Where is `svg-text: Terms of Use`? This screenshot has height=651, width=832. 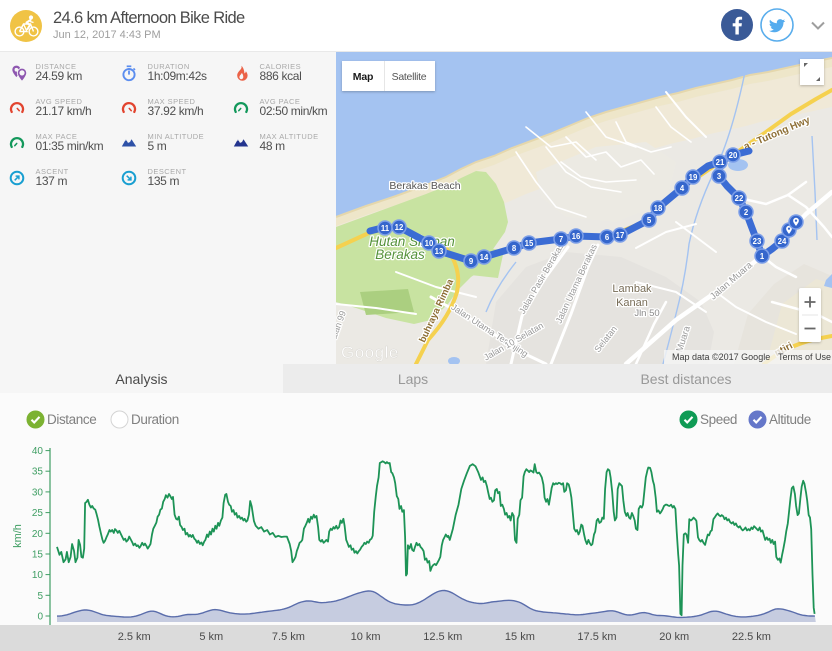
svg-text: Terms of Use is located at coordinates (804, 357).